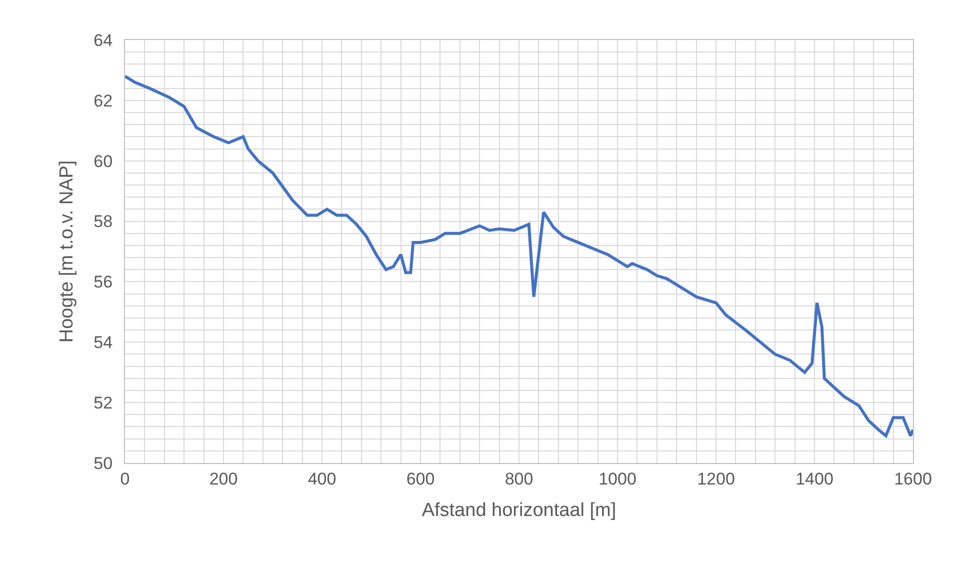 This screenshot has width=955, height=580. I want to click on x-tick-label: 200, so click(223, 478).